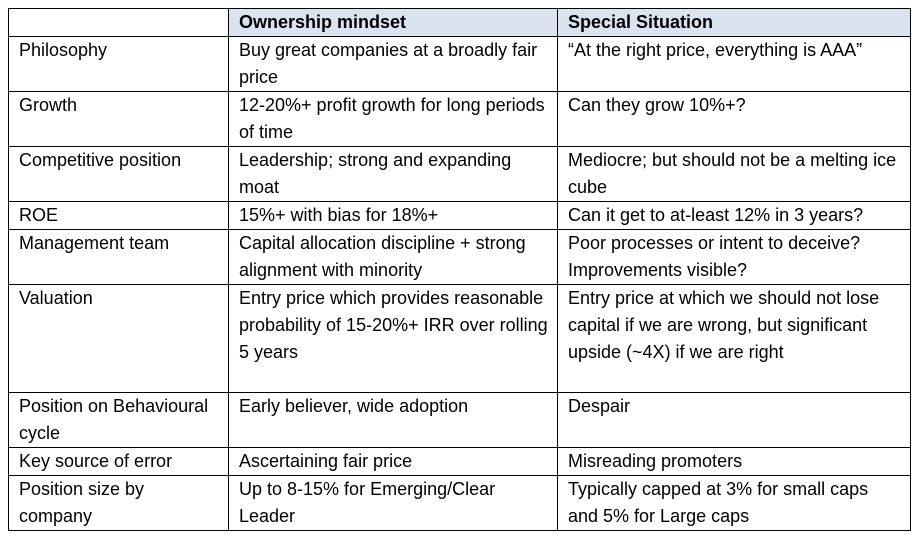 The image size is (913, 537). I want to click on cell-text: Can it get to at-least 12% in 3 years?, so click(716, 215).